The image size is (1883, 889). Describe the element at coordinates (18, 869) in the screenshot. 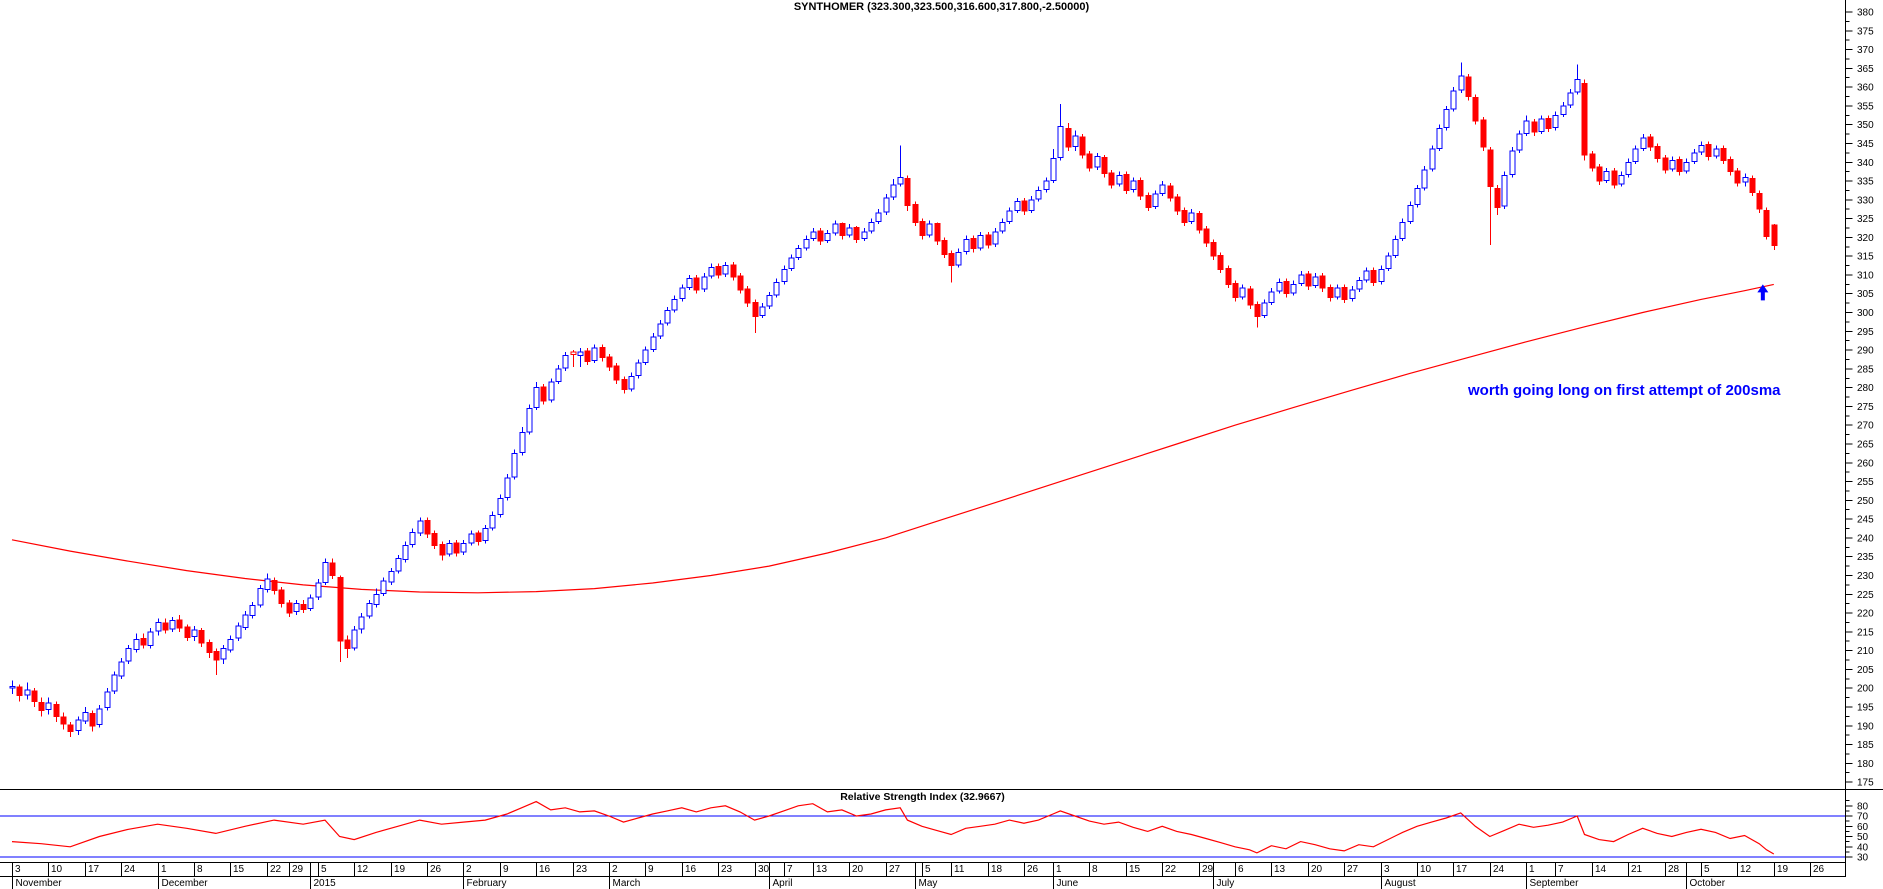

I see `svg-text: 3` at that location.